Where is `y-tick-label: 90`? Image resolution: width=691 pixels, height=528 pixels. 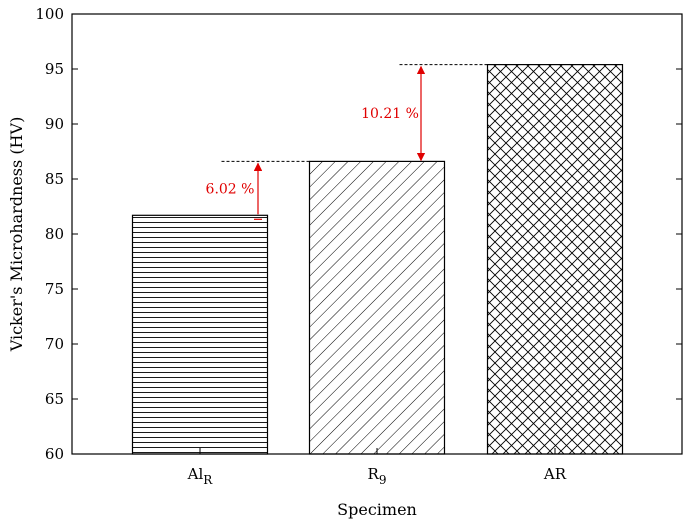
y-tick-label: 90 is located at coordinates (54, 124).